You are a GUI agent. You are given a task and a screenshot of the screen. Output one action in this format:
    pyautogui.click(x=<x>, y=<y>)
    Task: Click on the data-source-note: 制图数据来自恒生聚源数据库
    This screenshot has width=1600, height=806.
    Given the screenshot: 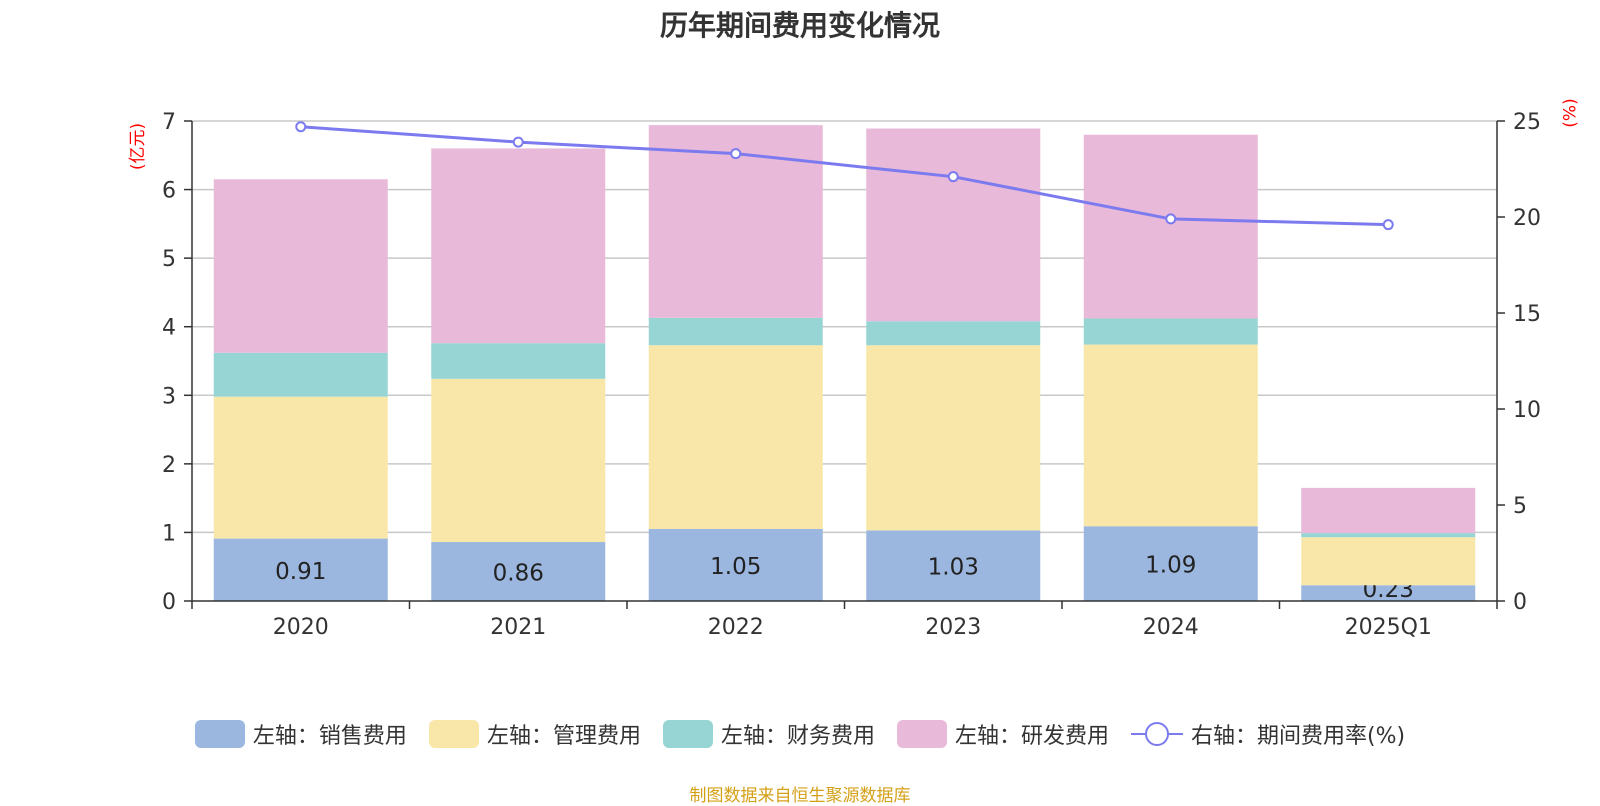 What is the action you would take?
    pyautogui.click(x=800, y=796)
    